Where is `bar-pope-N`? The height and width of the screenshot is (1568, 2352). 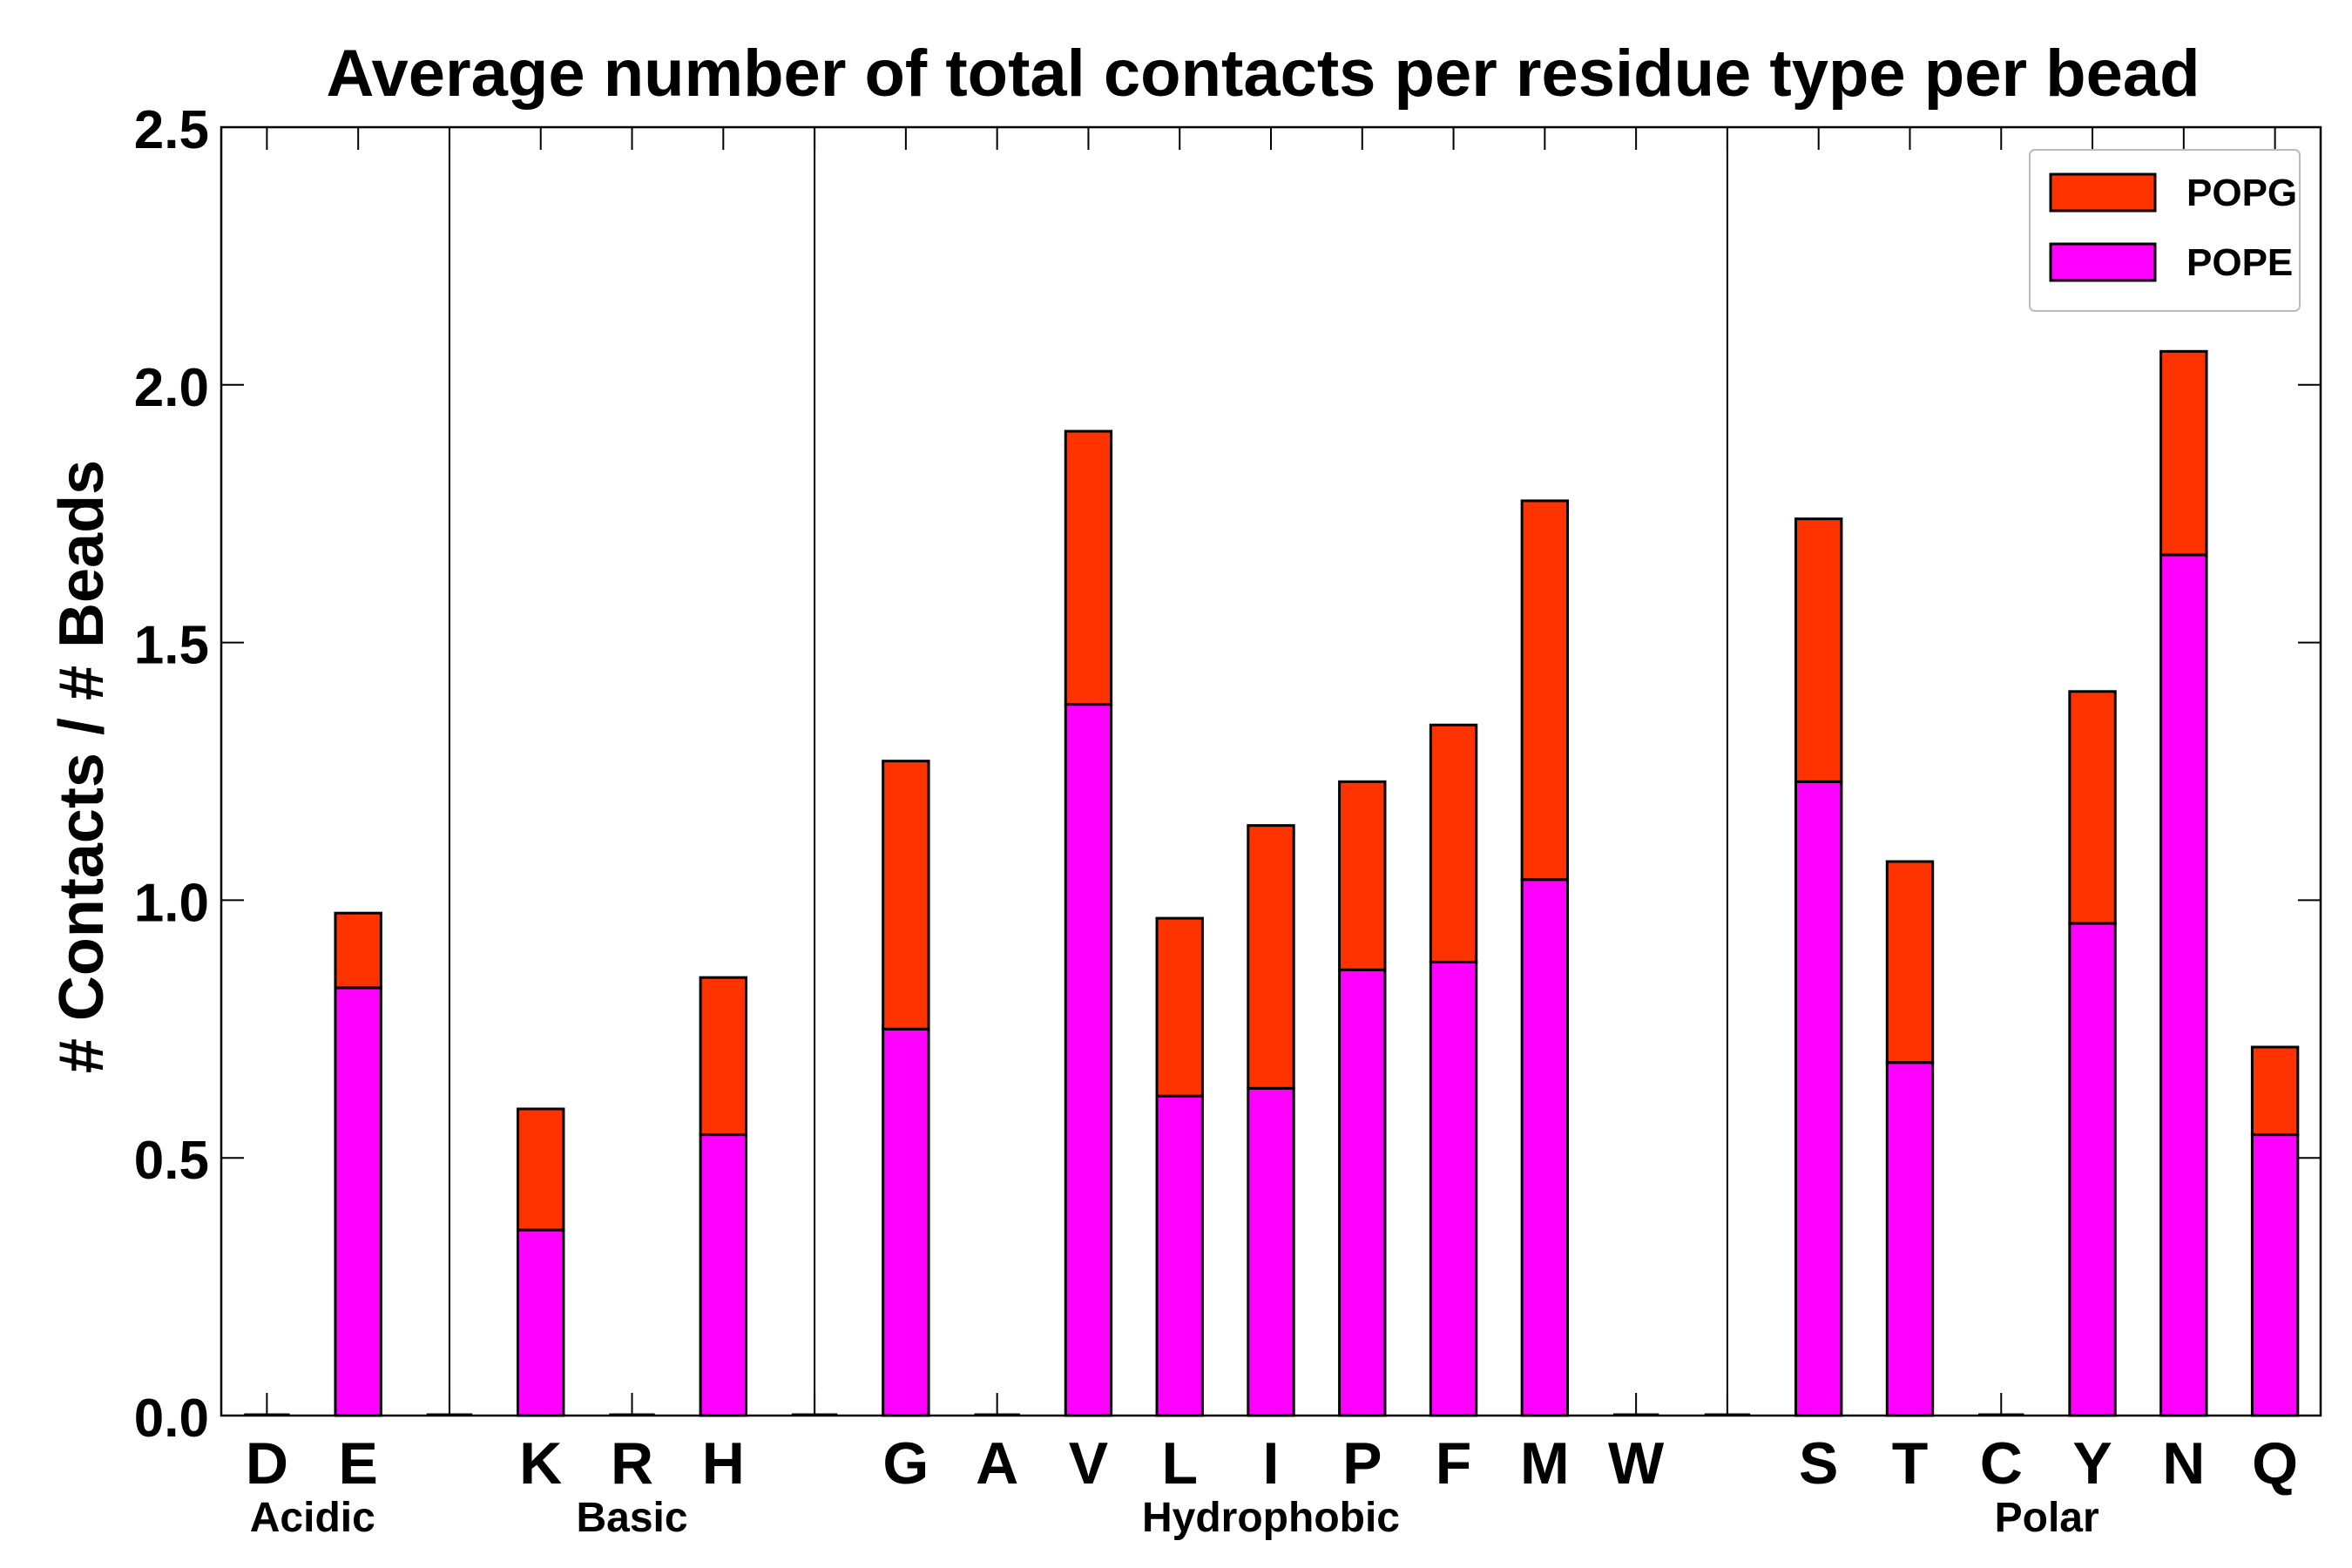
bar-pope-N is located at coordinates (2183, 985).